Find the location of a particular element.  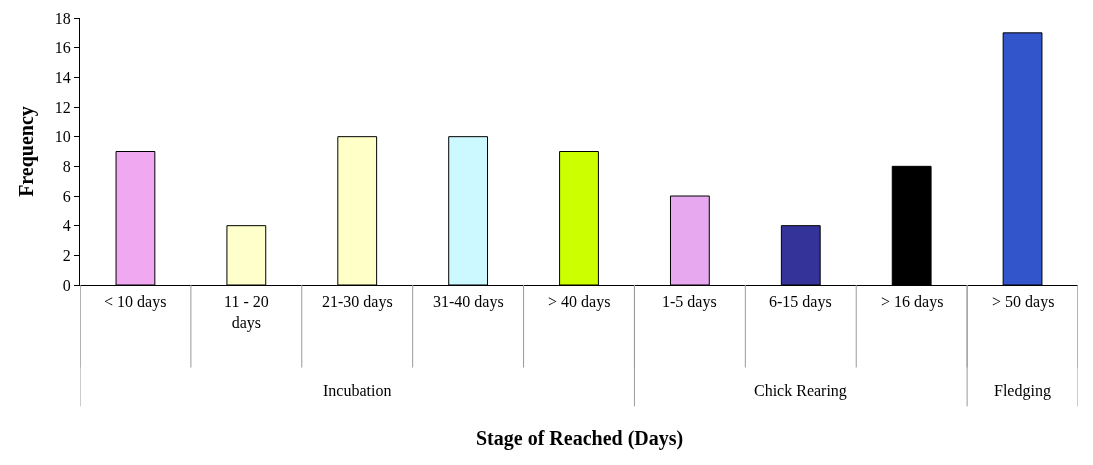

y-tick-label: 12 is located at coordinates (62, 107).